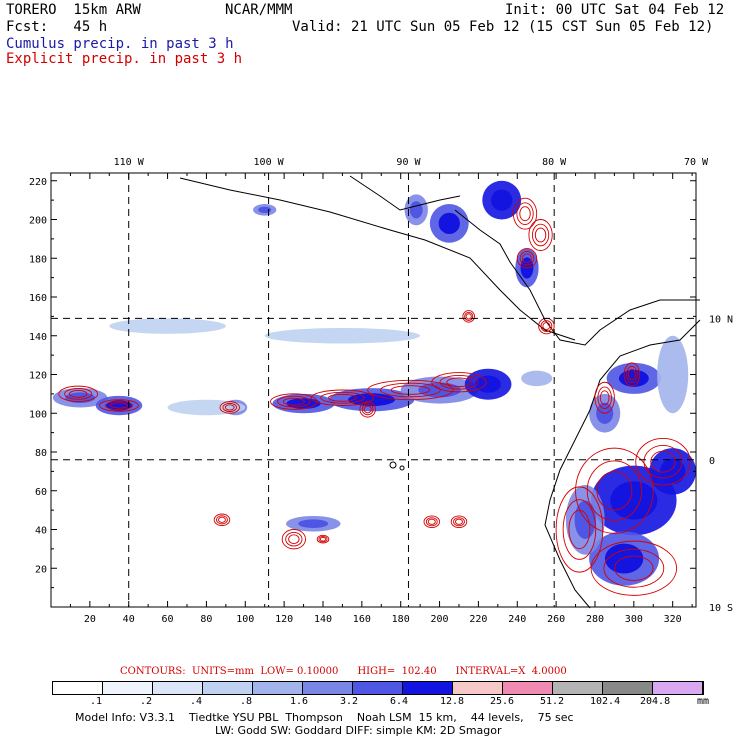 This screenshot has height=740, width=740. I want to click on y-tick-label-8: 180, so click(38, 259).